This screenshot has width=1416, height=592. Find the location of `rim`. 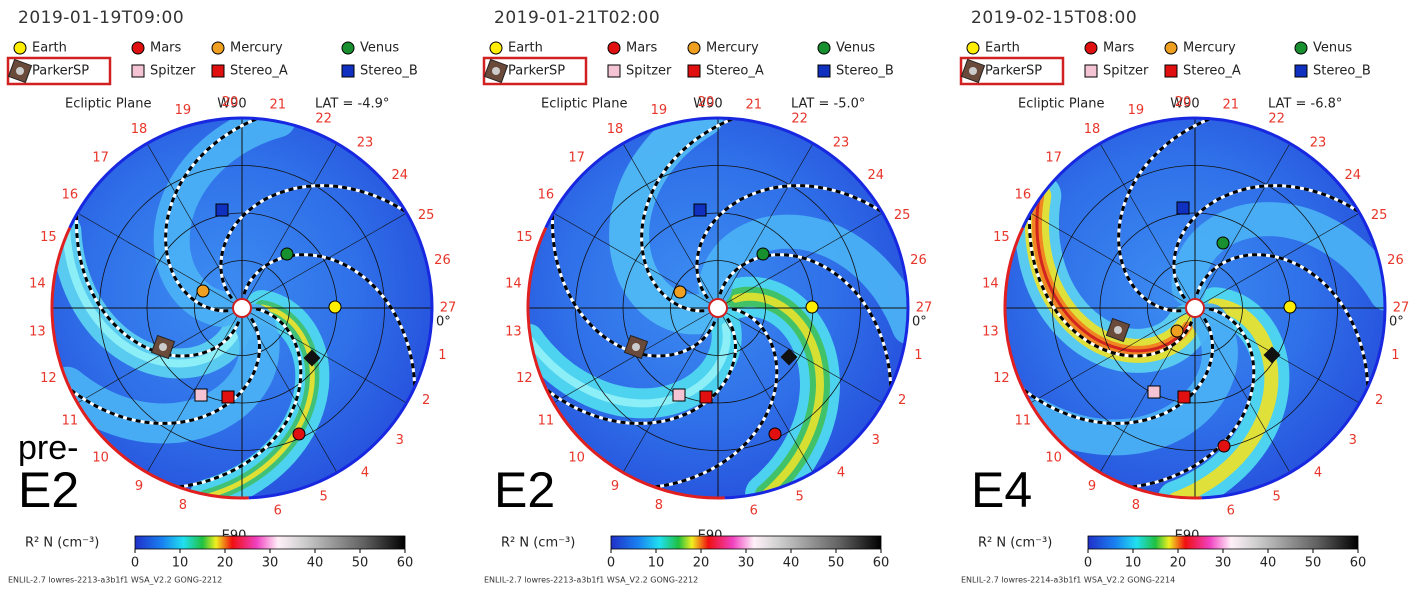

rim is located at coordinates (1102, 363).